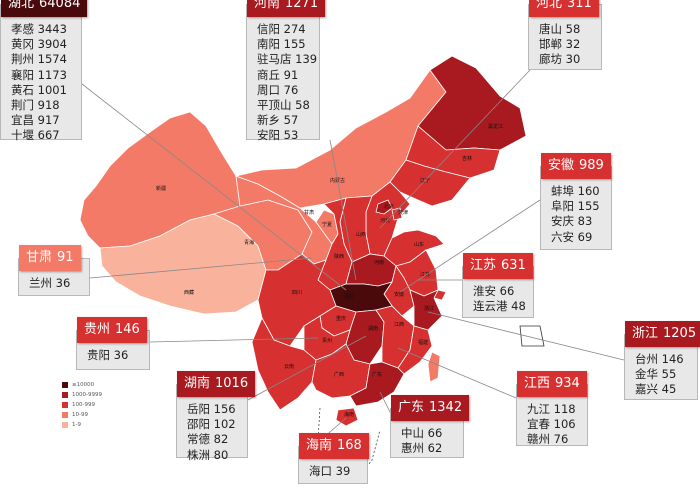 This screenshot has height=500, width=700. Describe the element at coordinates (513, 265) in the screenshot. I see `province-count: 631` at that location.